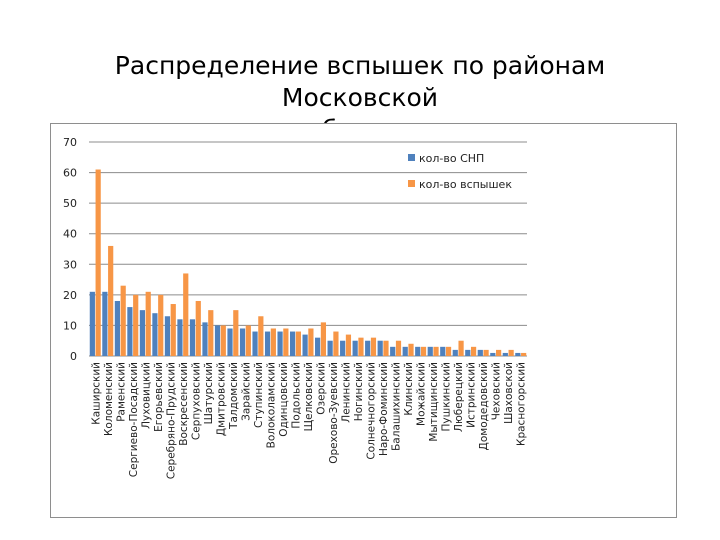  Describe the element at coordinates (397, 406) in the screenshot. I see `category-label: Балашихинский` at that location.